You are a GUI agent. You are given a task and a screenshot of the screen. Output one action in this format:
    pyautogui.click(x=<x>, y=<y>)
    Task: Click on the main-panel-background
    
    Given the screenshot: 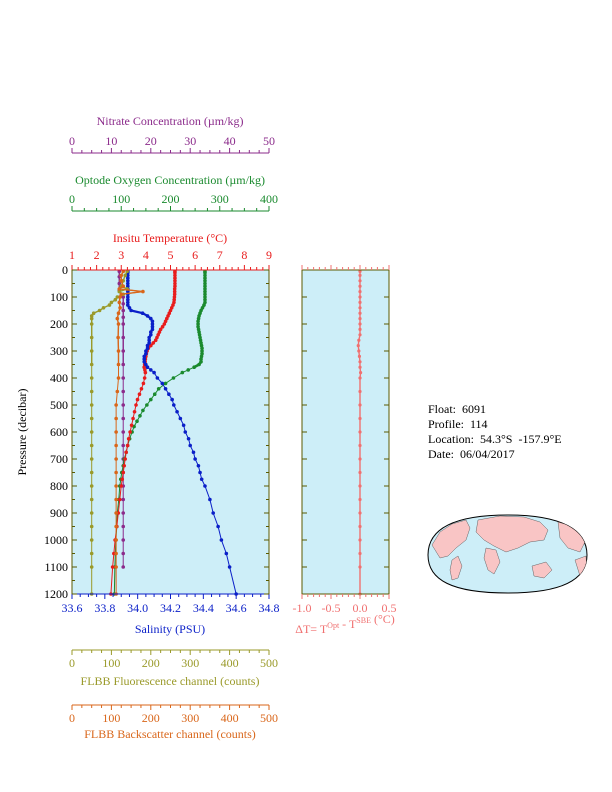 What is the action you would take?
    pyautogui.click(x=170, y=432)
    